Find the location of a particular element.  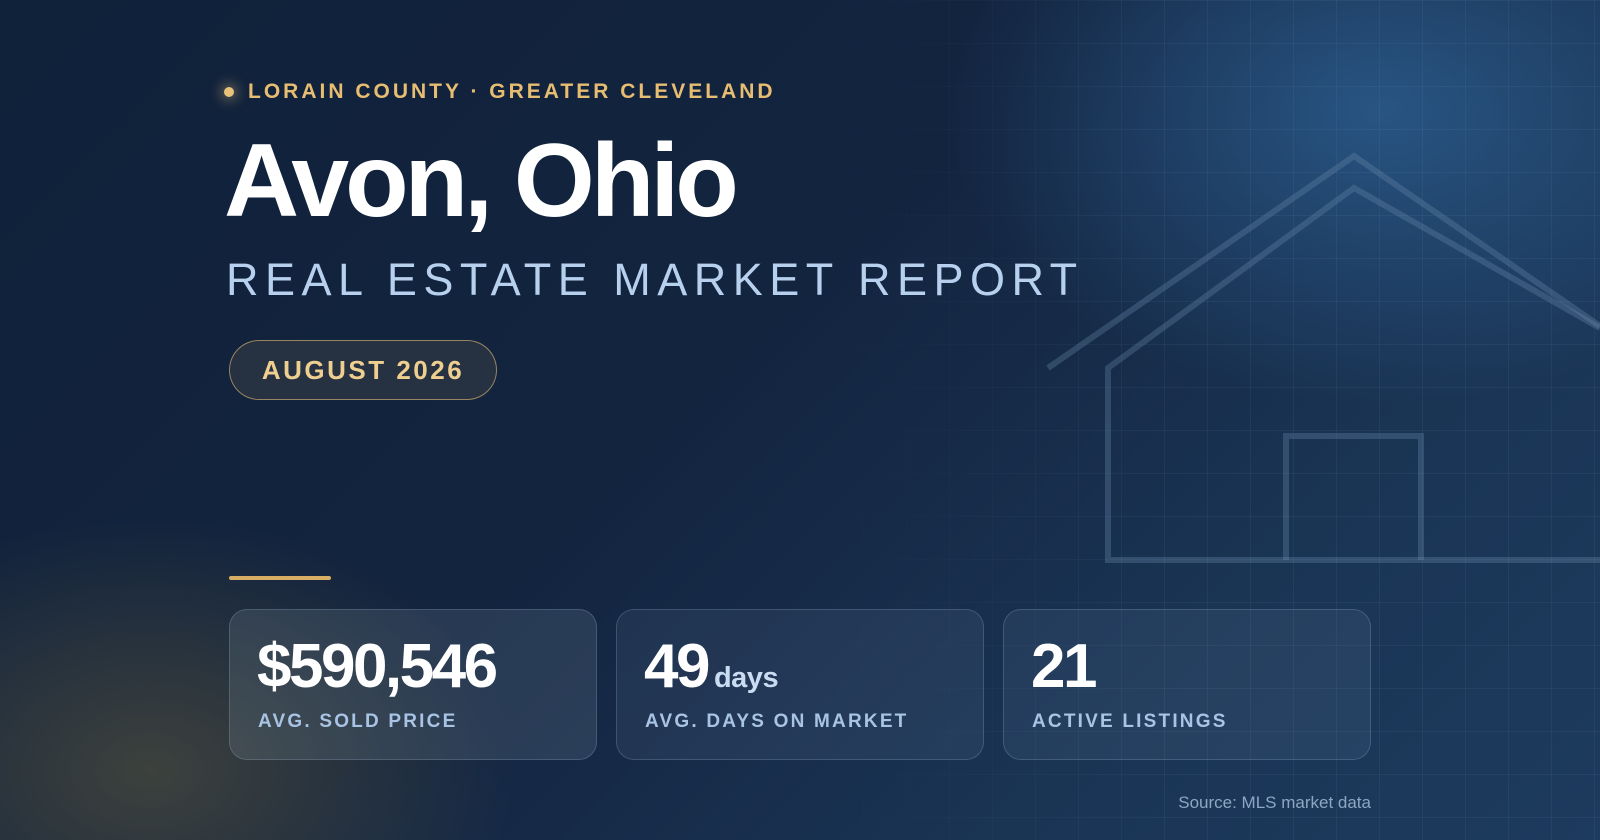

report-date-label: AUGUST 2026 is located at coordinates (363, 369).